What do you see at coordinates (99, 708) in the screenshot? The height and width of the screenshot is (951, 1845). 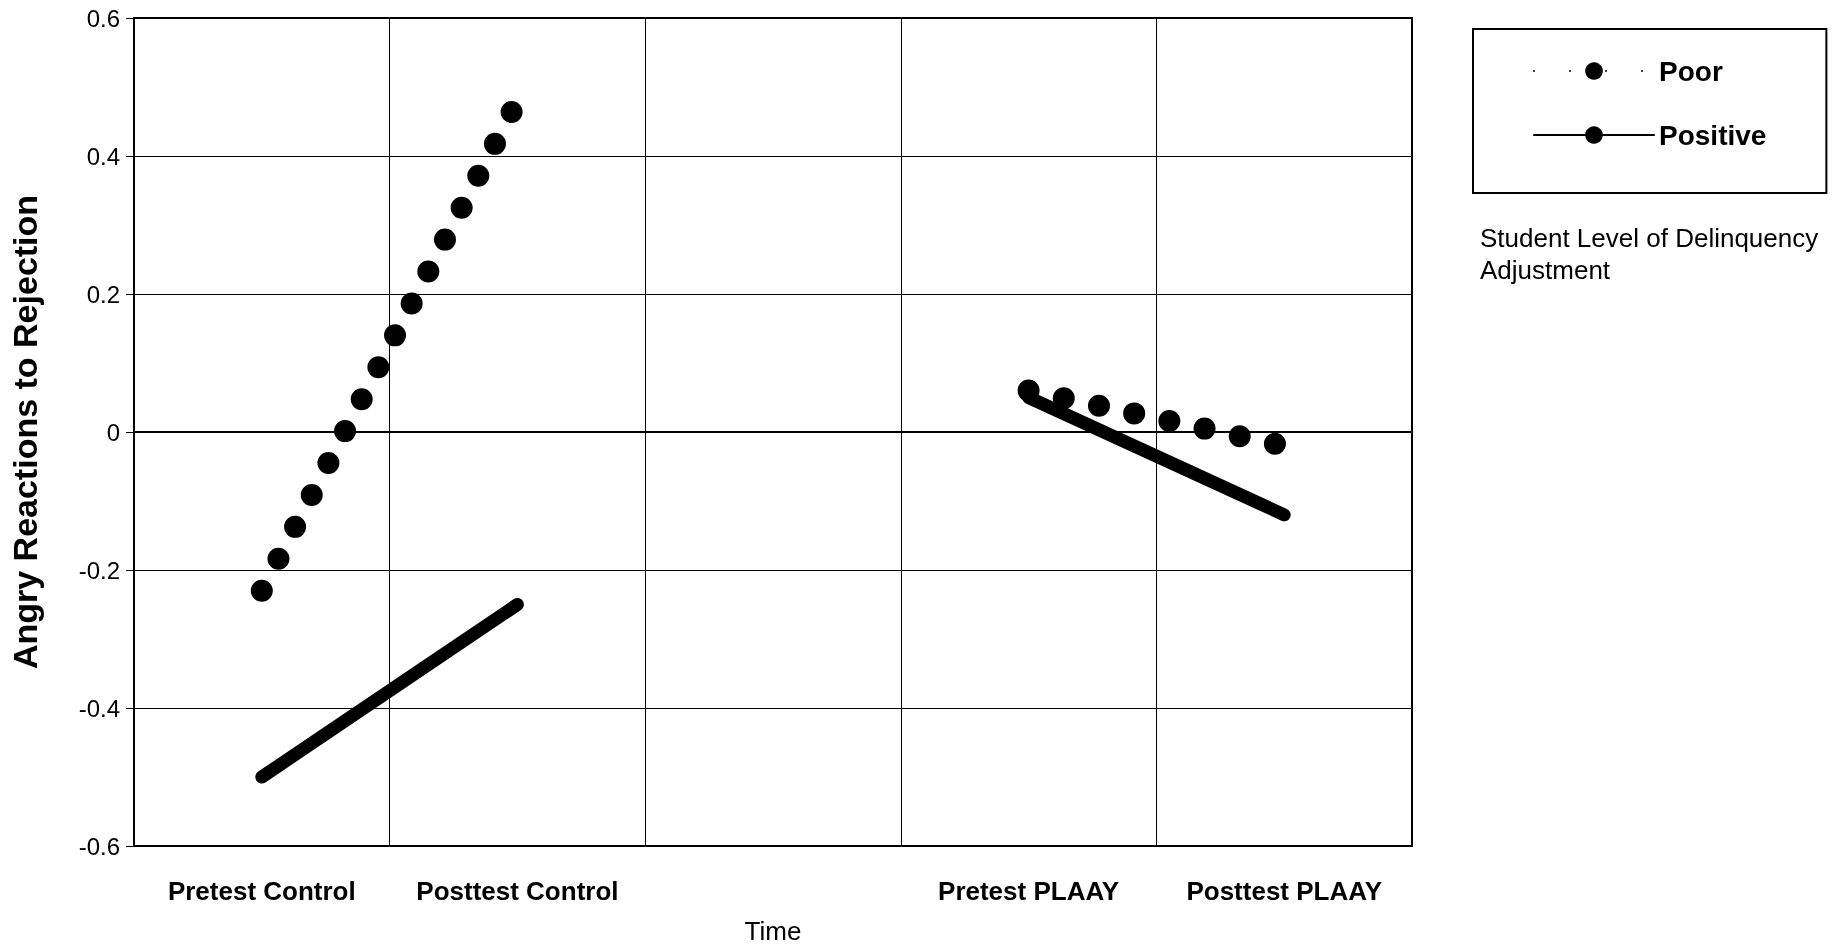 I see `y-tick-label: -0.4` at bounding box center [99, 708].